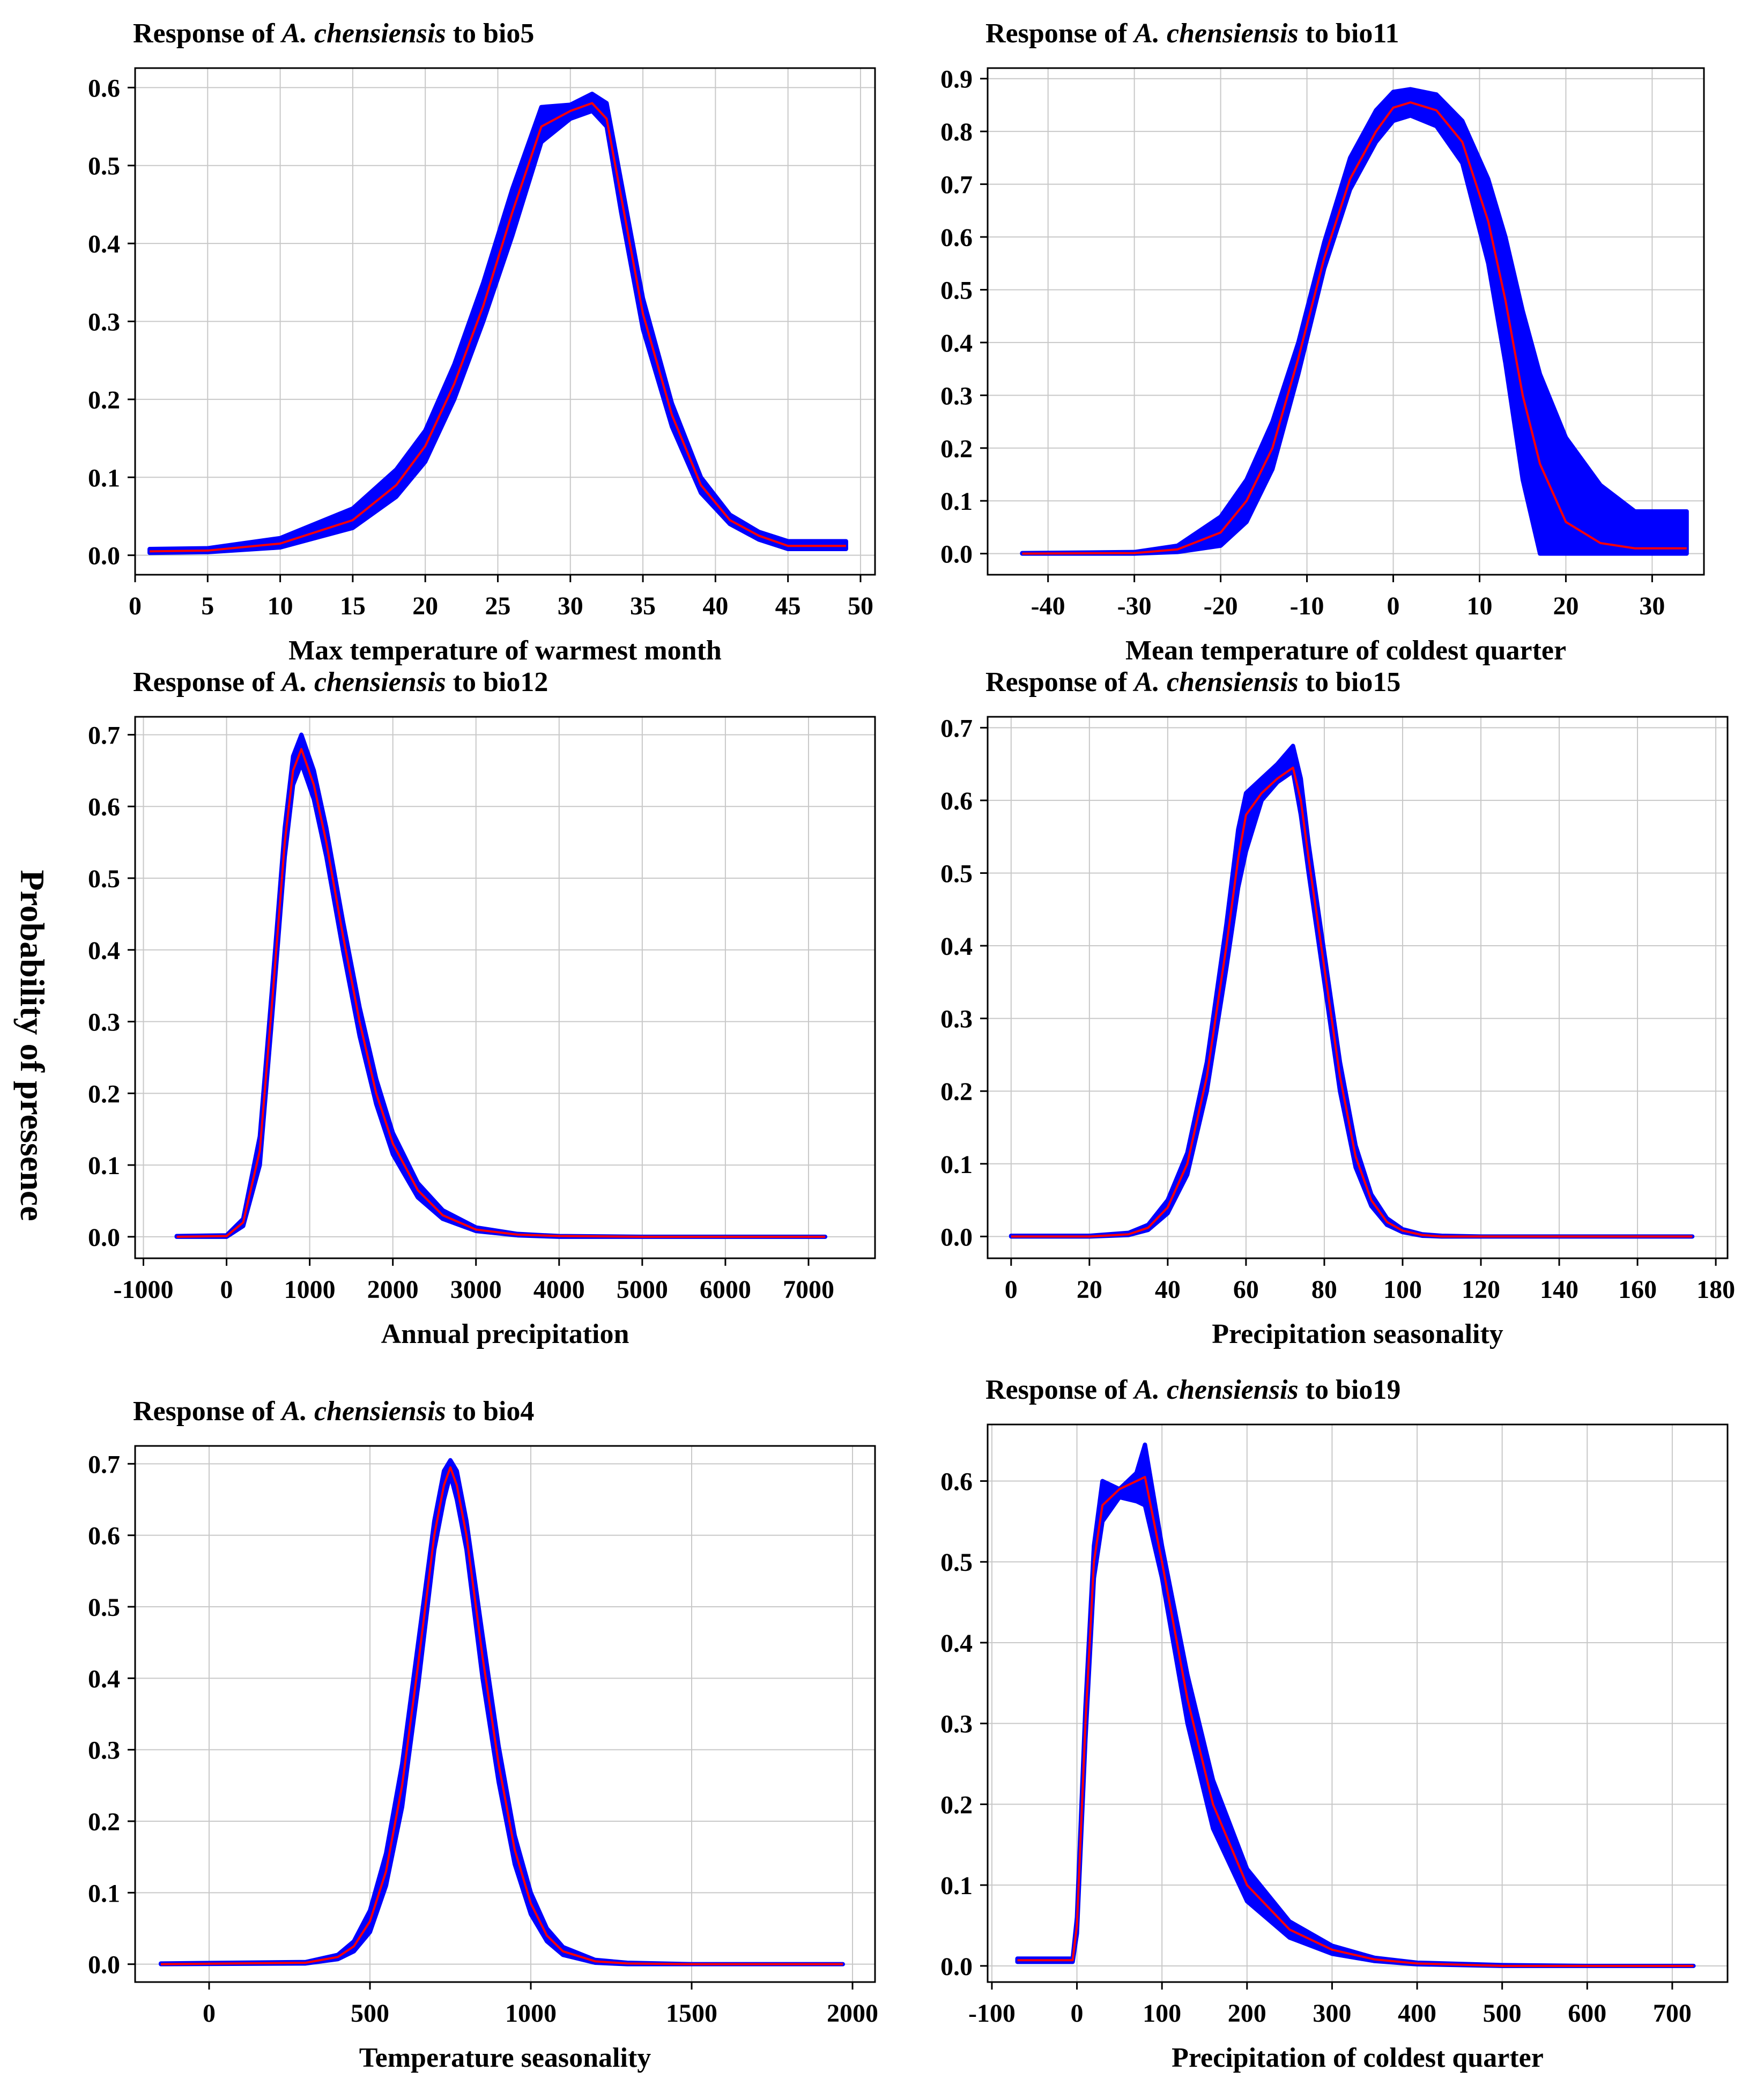  I want to click on chart-title-suffix: to bio19, so click(1350, 1390).